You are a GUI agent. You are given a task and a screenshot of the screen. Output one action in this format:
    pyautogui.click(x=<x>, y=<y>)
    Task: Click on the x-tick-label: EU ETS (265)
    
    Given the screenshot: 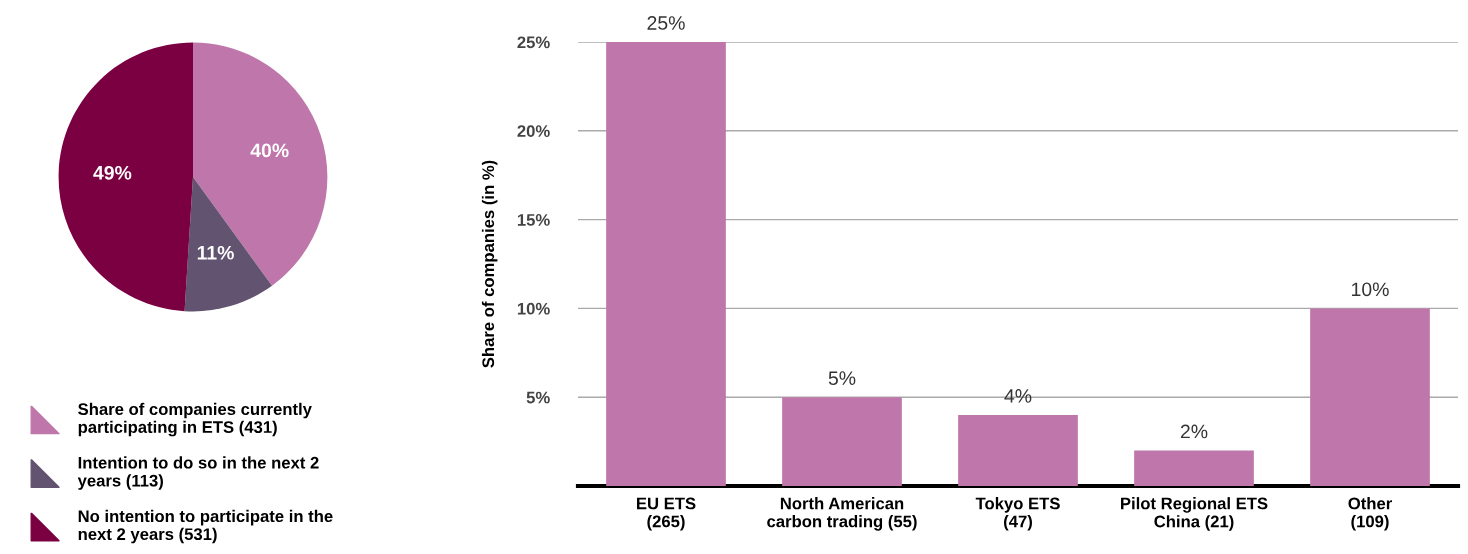 What is the action you would take?
    pyautogui.click(x=666, y=514)
    